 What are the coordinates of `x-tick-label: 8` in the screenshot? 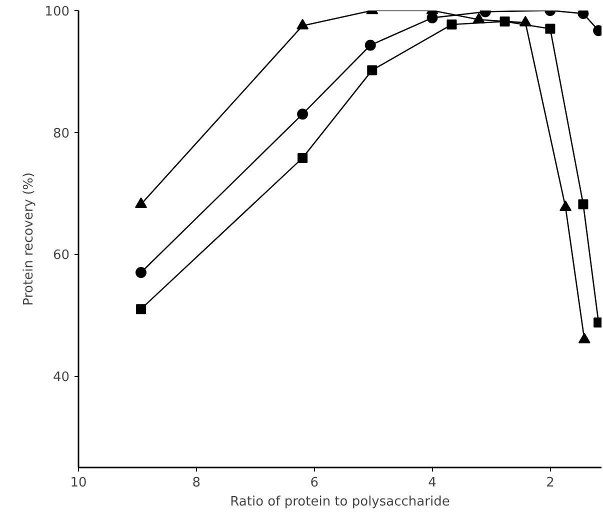 It's located at (196, 483).